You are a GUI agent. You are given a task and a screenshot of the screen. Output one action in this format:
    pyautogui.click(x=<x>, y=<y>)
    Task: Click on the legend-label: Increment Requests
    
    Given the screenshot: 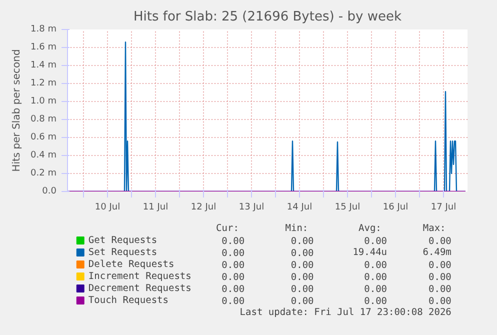 What is the action you would take?
    pyautogui.click(x=140, y=276)
    